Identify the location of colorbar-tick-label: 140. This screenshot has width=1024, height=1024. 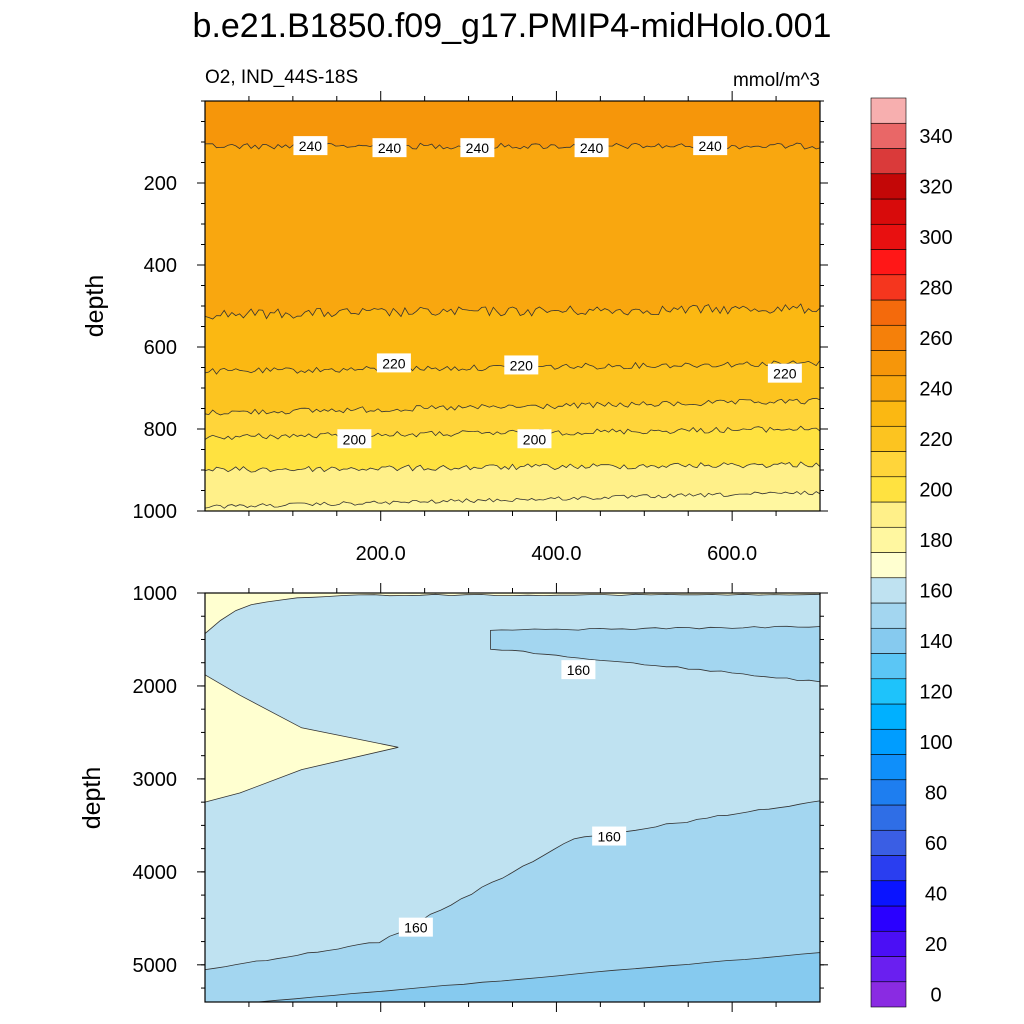
(935, 642).